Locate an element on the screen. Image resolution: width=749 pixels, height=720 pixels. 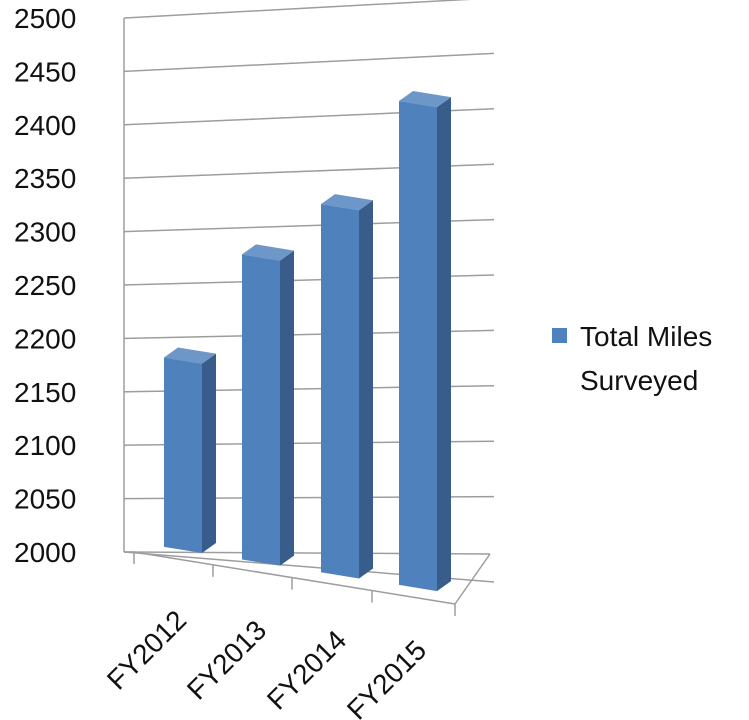
y-tick-label: 2300 is located at coordinates (45, 232).